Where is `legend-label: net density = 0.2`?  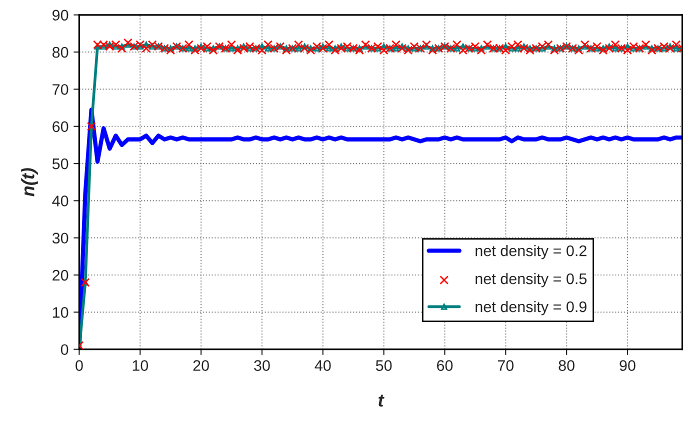 legend-label: net density = 0.2 is located at coordinates (531, 252).